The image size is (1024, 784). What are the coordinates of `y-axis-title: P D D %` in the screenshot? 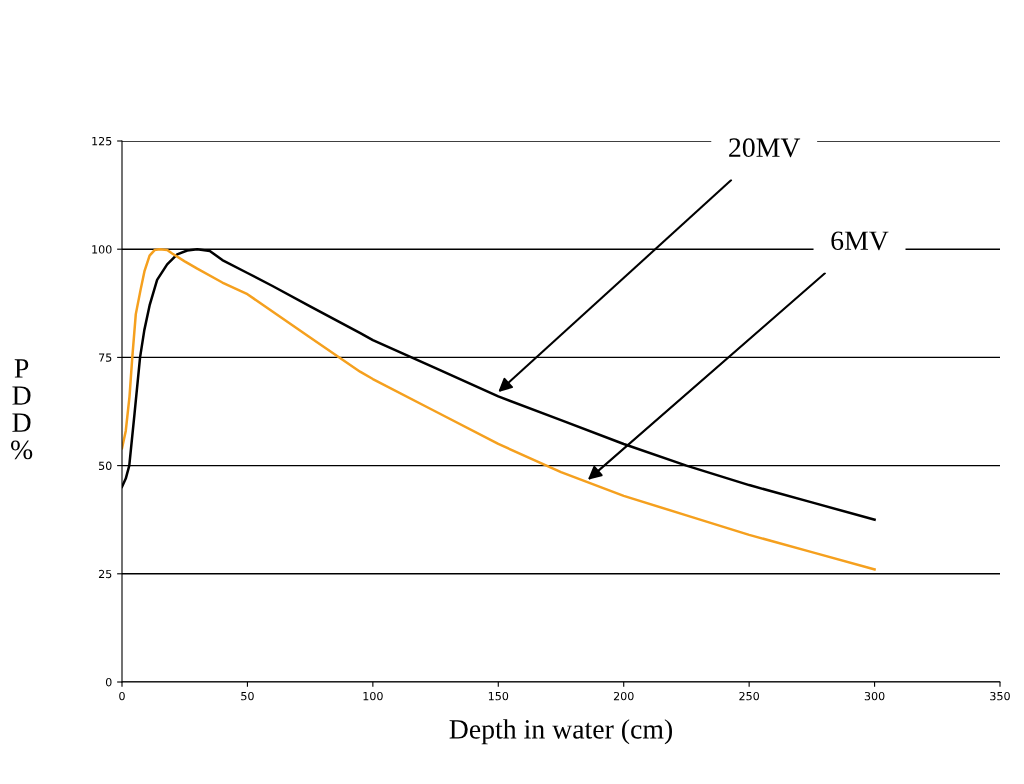 It's located at (22, 409).